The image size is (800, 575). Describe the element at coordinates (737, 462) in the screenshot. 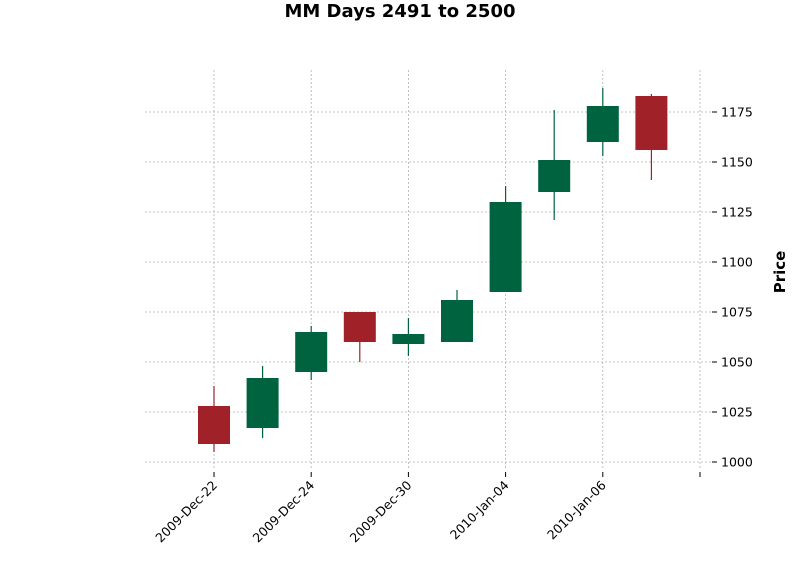

I see `y-tick-label: 1000` at that location.